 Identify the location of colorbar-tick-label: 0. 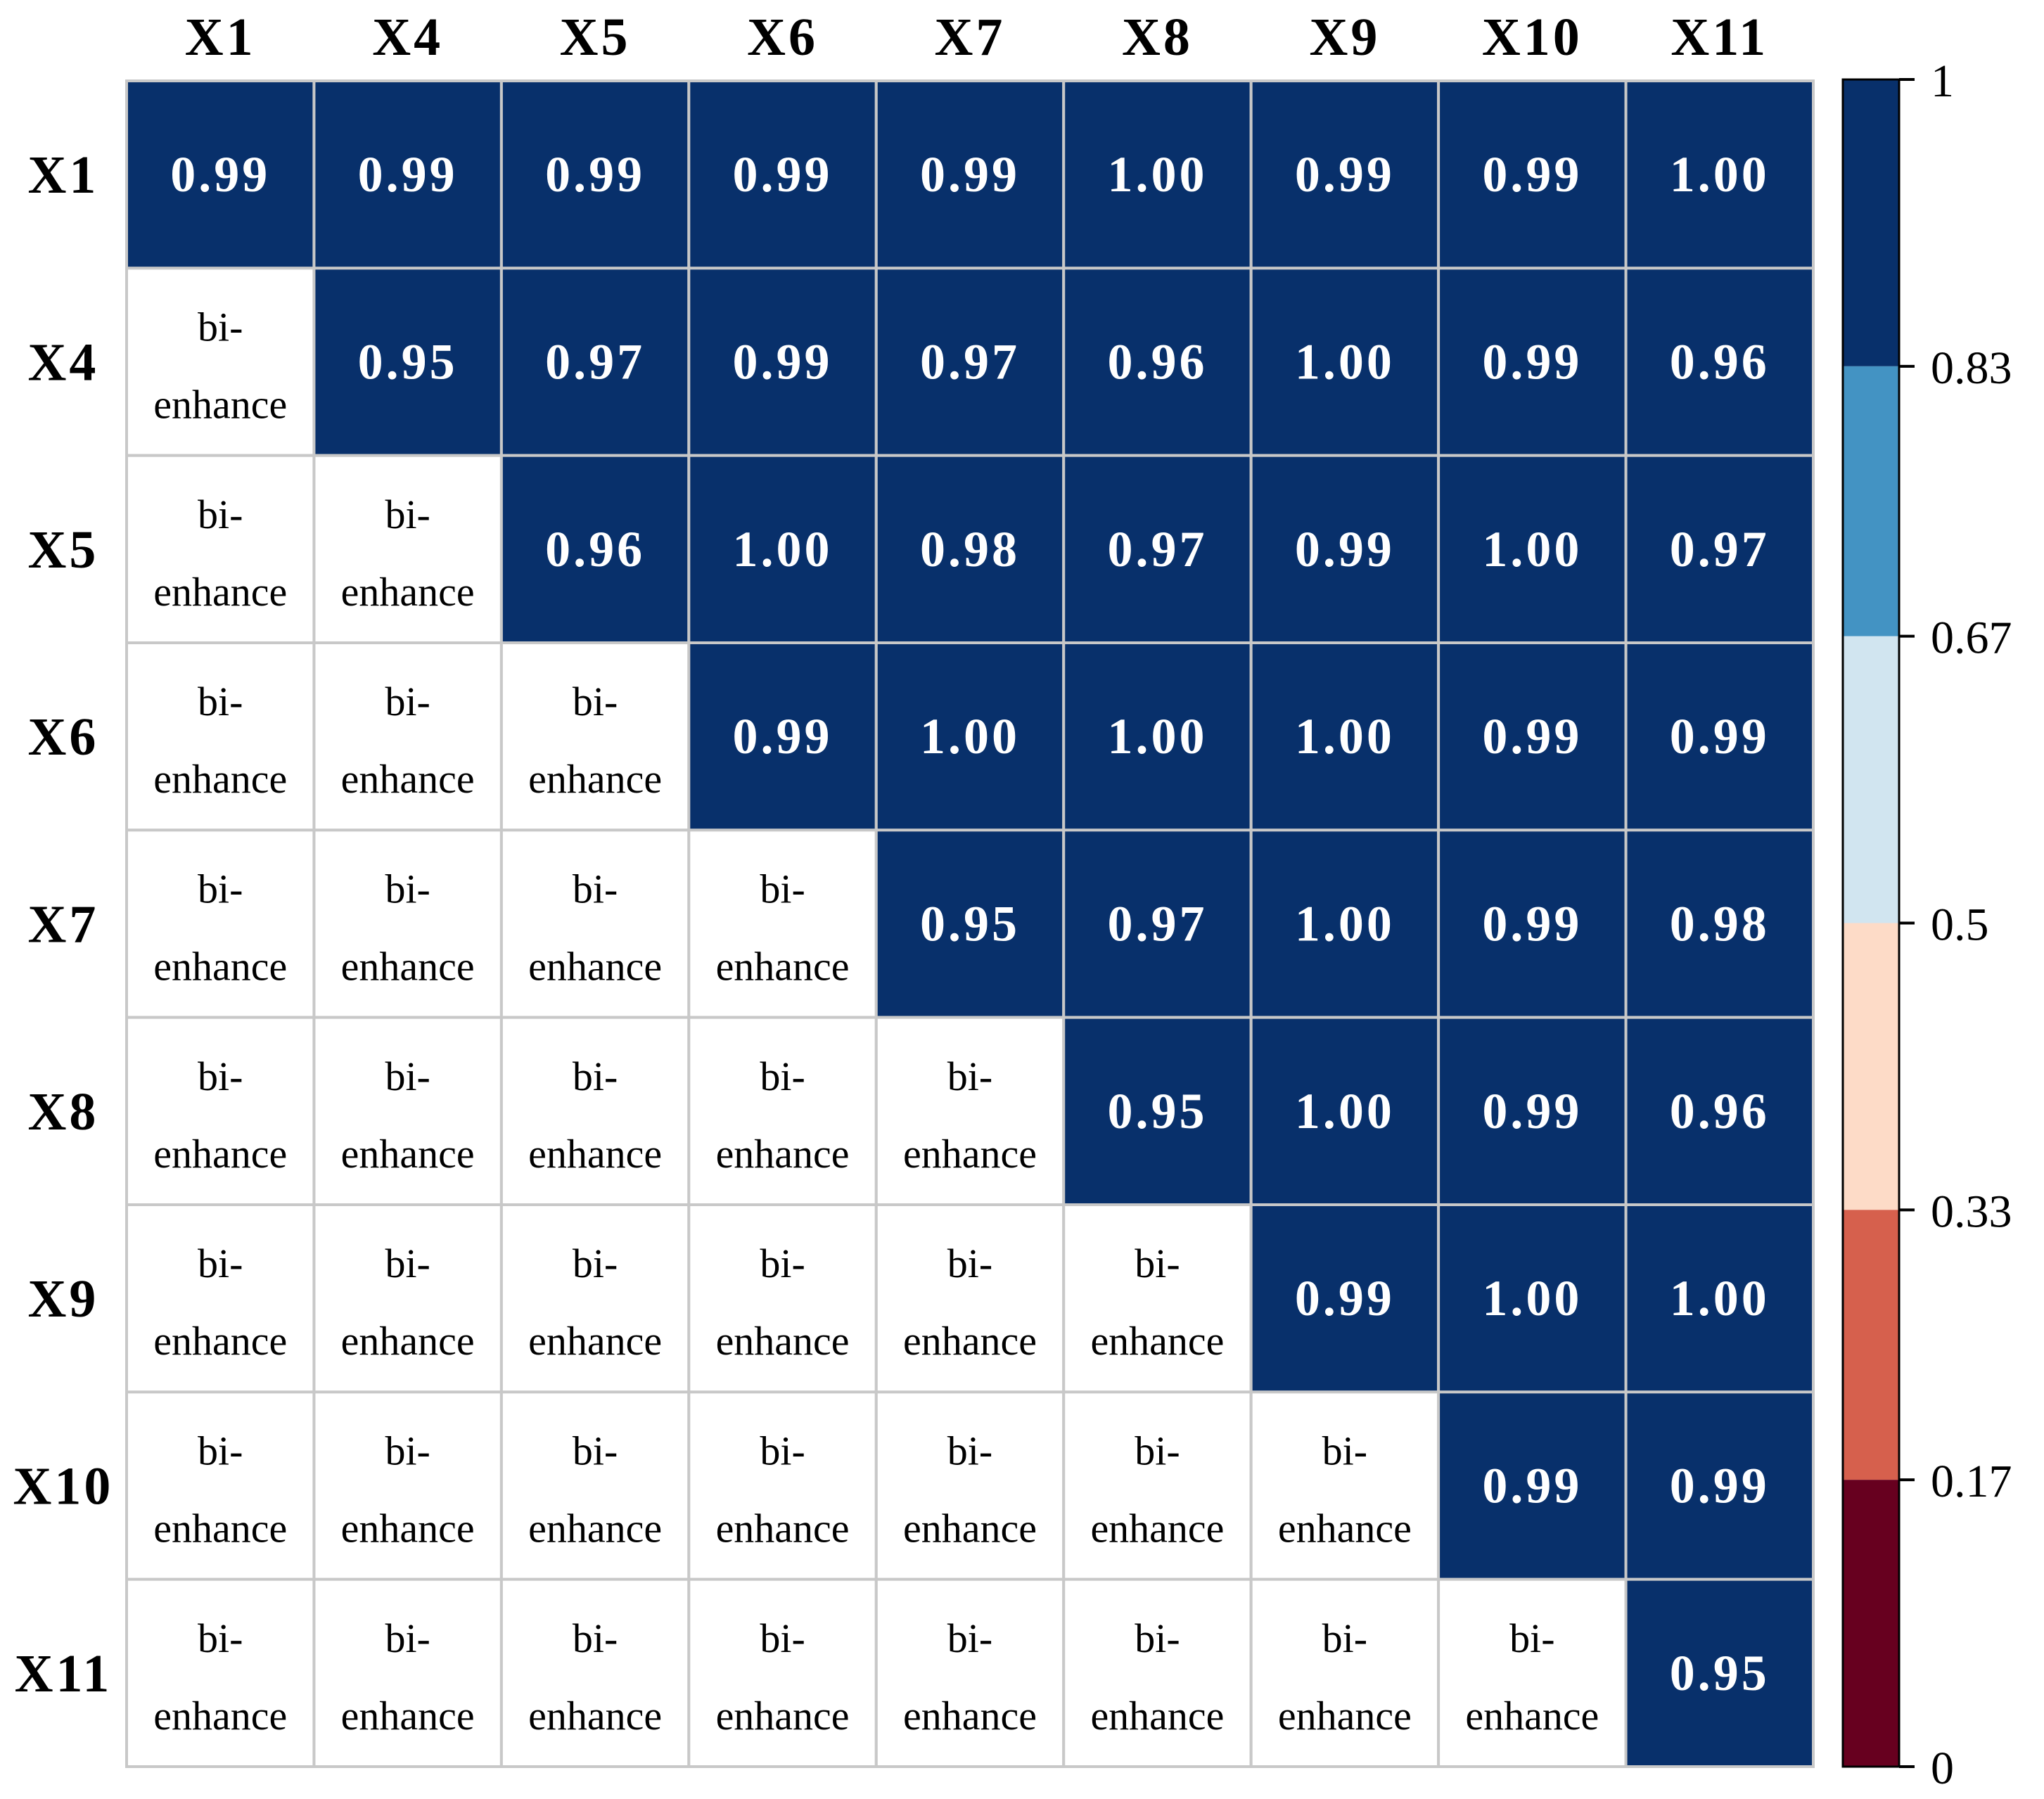
(1942, 1769).